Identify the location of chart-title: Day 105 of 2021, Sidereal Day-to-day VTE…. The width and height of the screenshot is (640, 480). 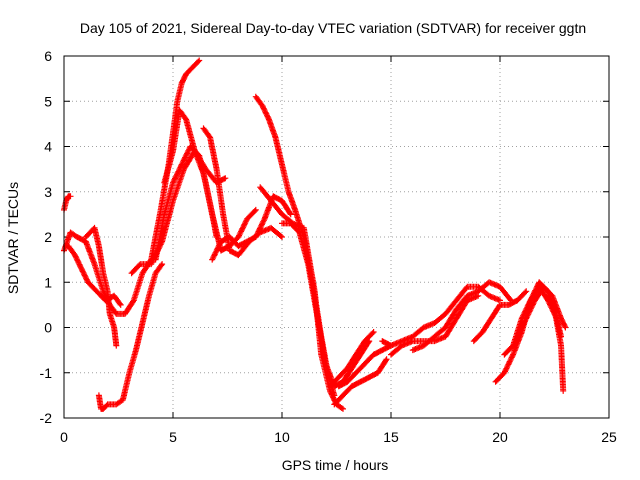
(333, 28).